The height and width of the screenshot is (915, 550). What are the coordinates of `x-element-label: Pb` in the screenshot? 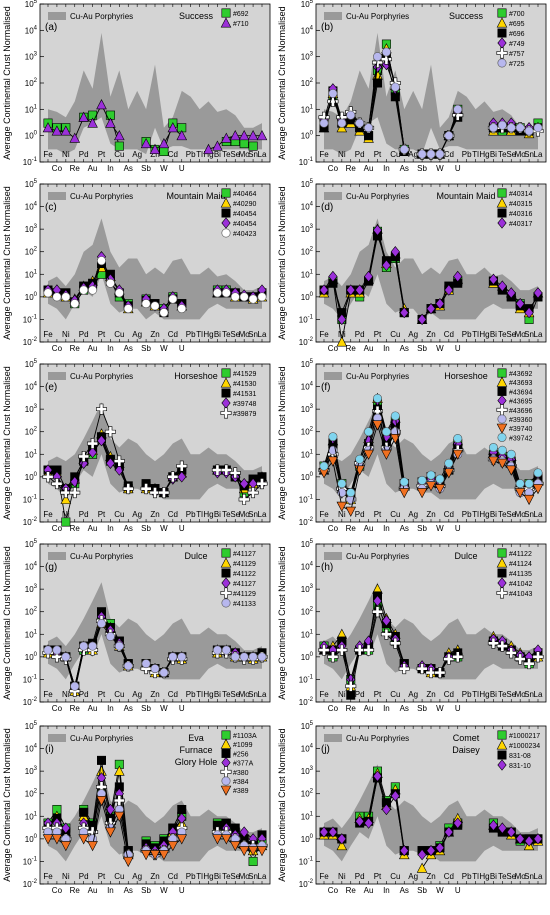 It's located at (191, 876).